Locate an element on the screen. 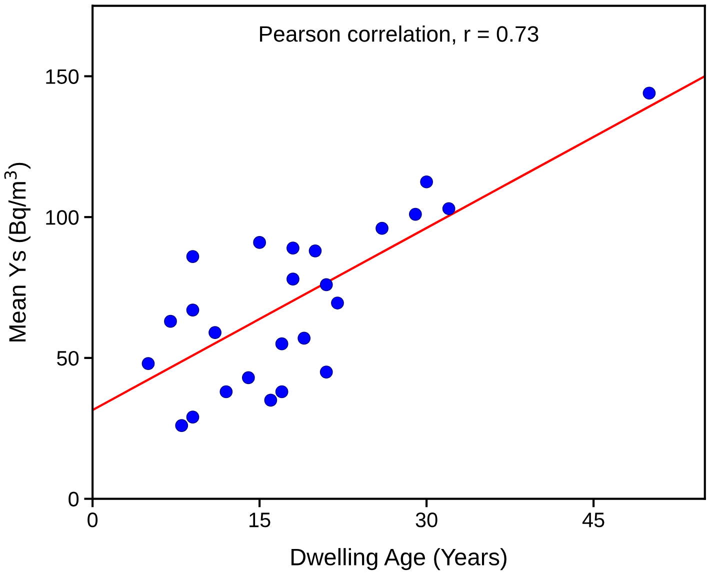 The height and width of the screenshot is (580, 712). x-tick-label: 30 is located at coordinates (427, 520).